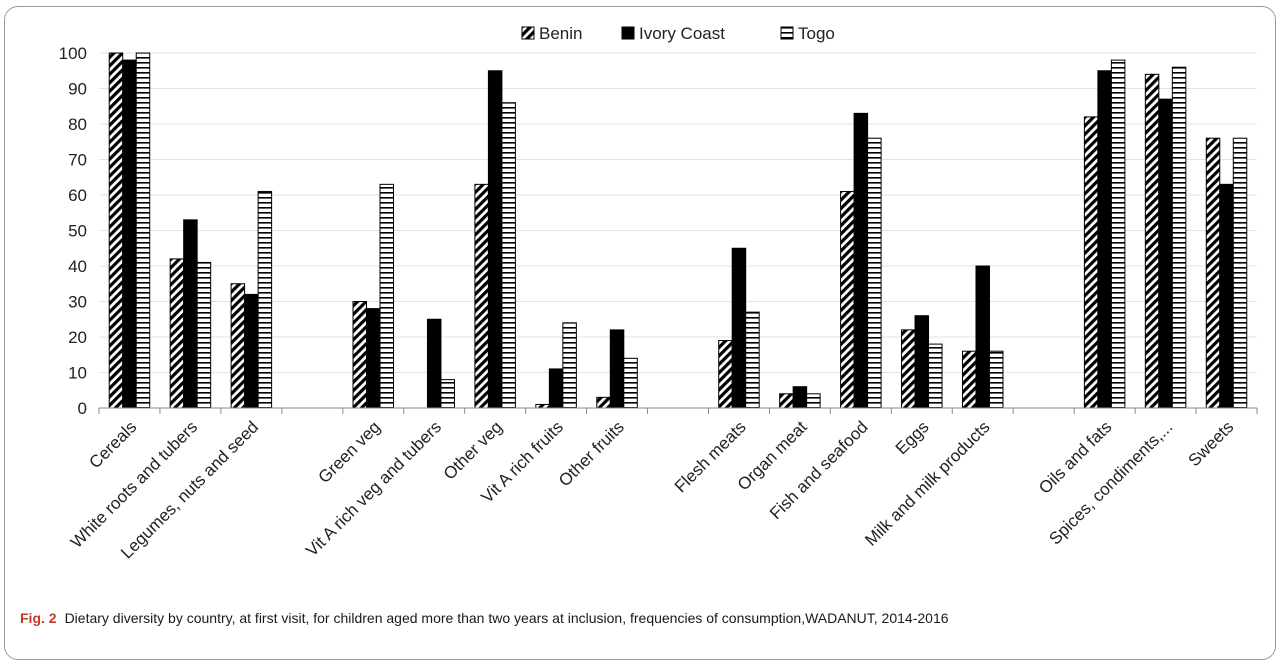 The width and height of the screenshot is (1282, 666). I want to click on y-tick-label: 40, so click(77, 266).